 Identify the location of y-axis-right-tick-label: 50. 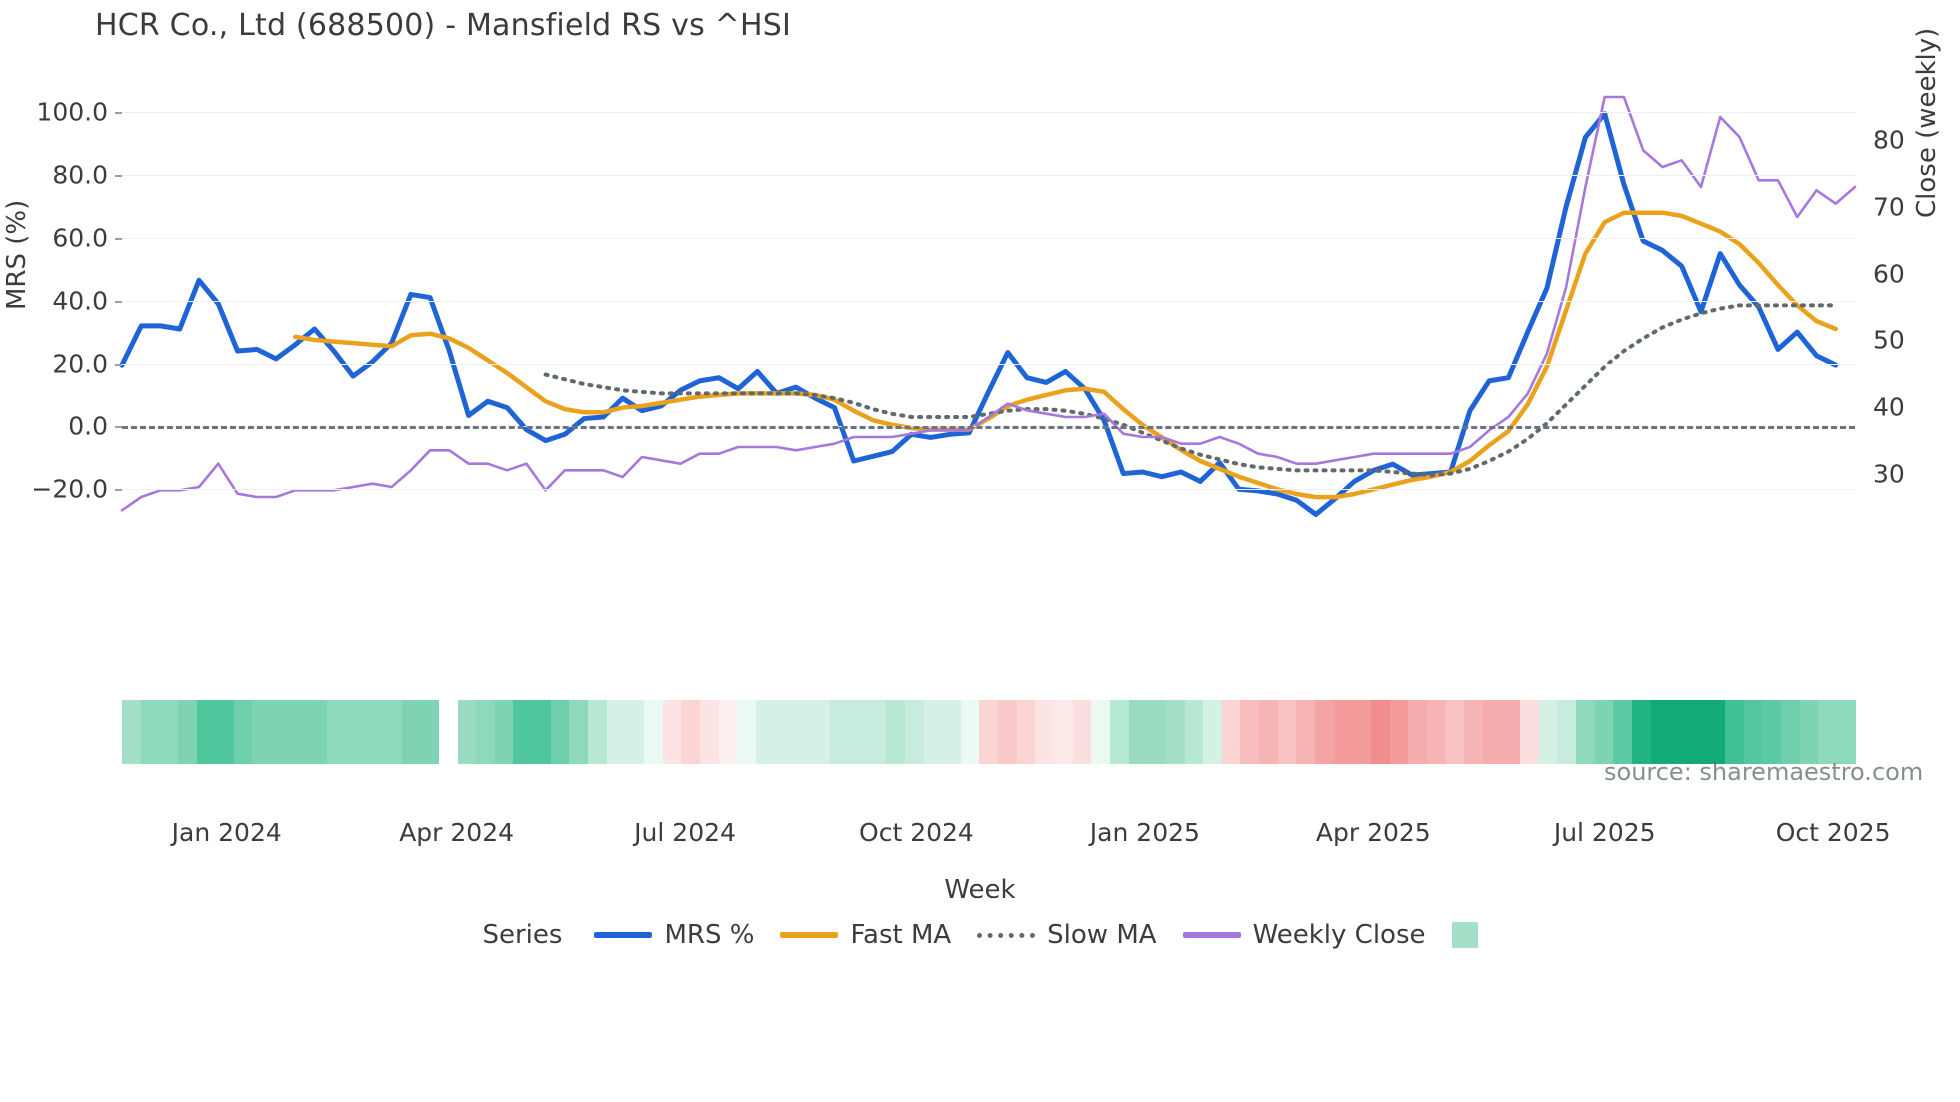
(1889, 340).